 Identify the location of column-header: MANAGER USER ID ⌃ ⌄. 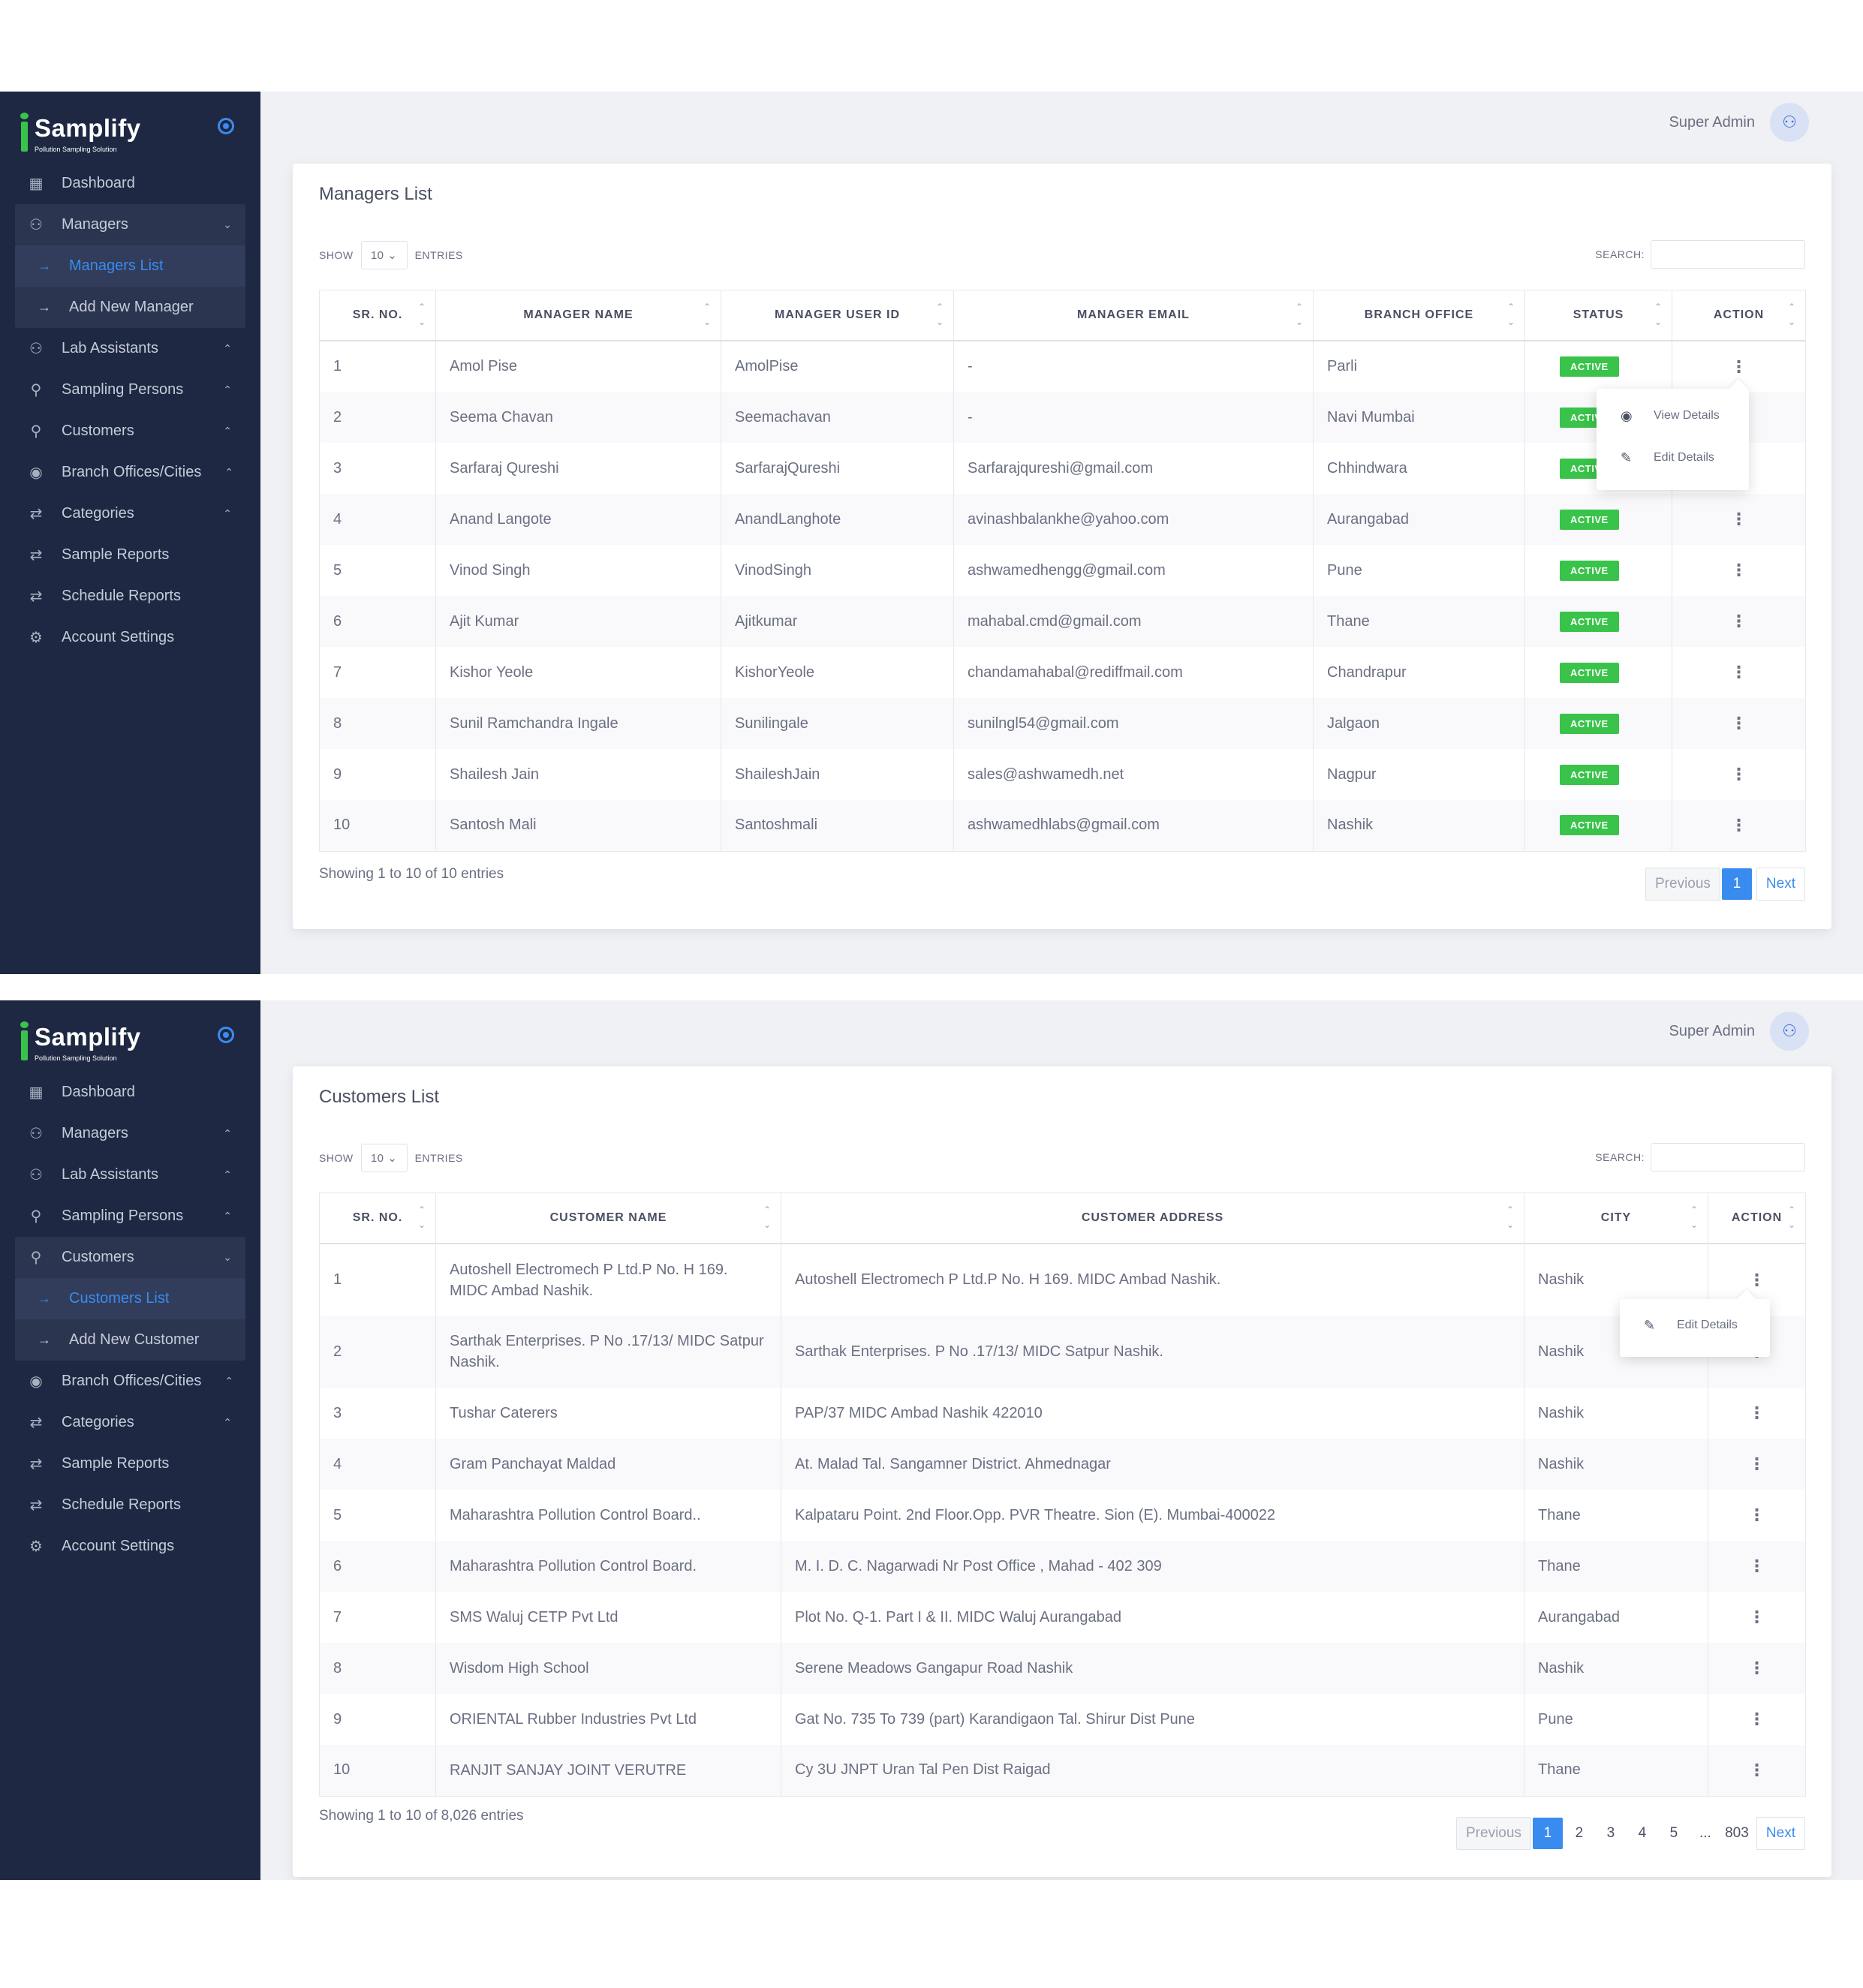
(837, 315).